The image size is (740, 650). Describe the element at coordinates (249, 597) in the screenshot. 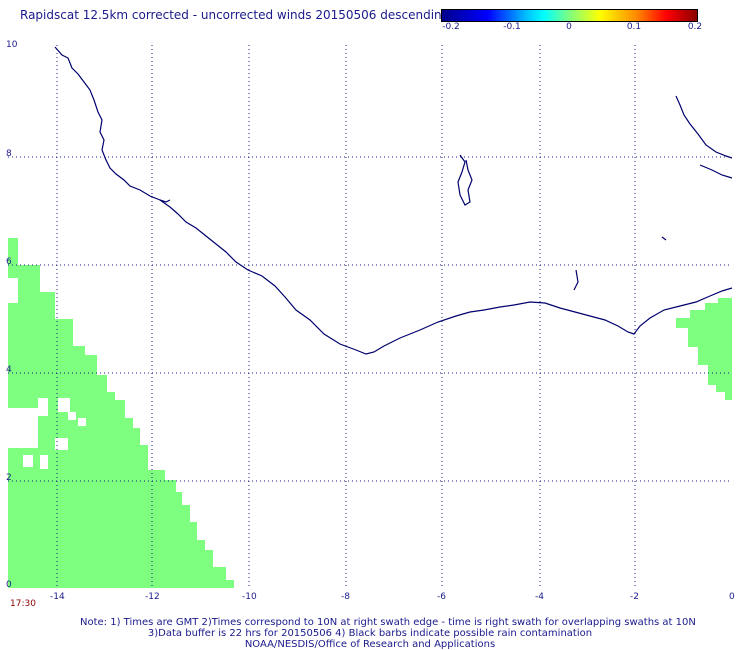

I see `x-tick-label: -10` at that location.